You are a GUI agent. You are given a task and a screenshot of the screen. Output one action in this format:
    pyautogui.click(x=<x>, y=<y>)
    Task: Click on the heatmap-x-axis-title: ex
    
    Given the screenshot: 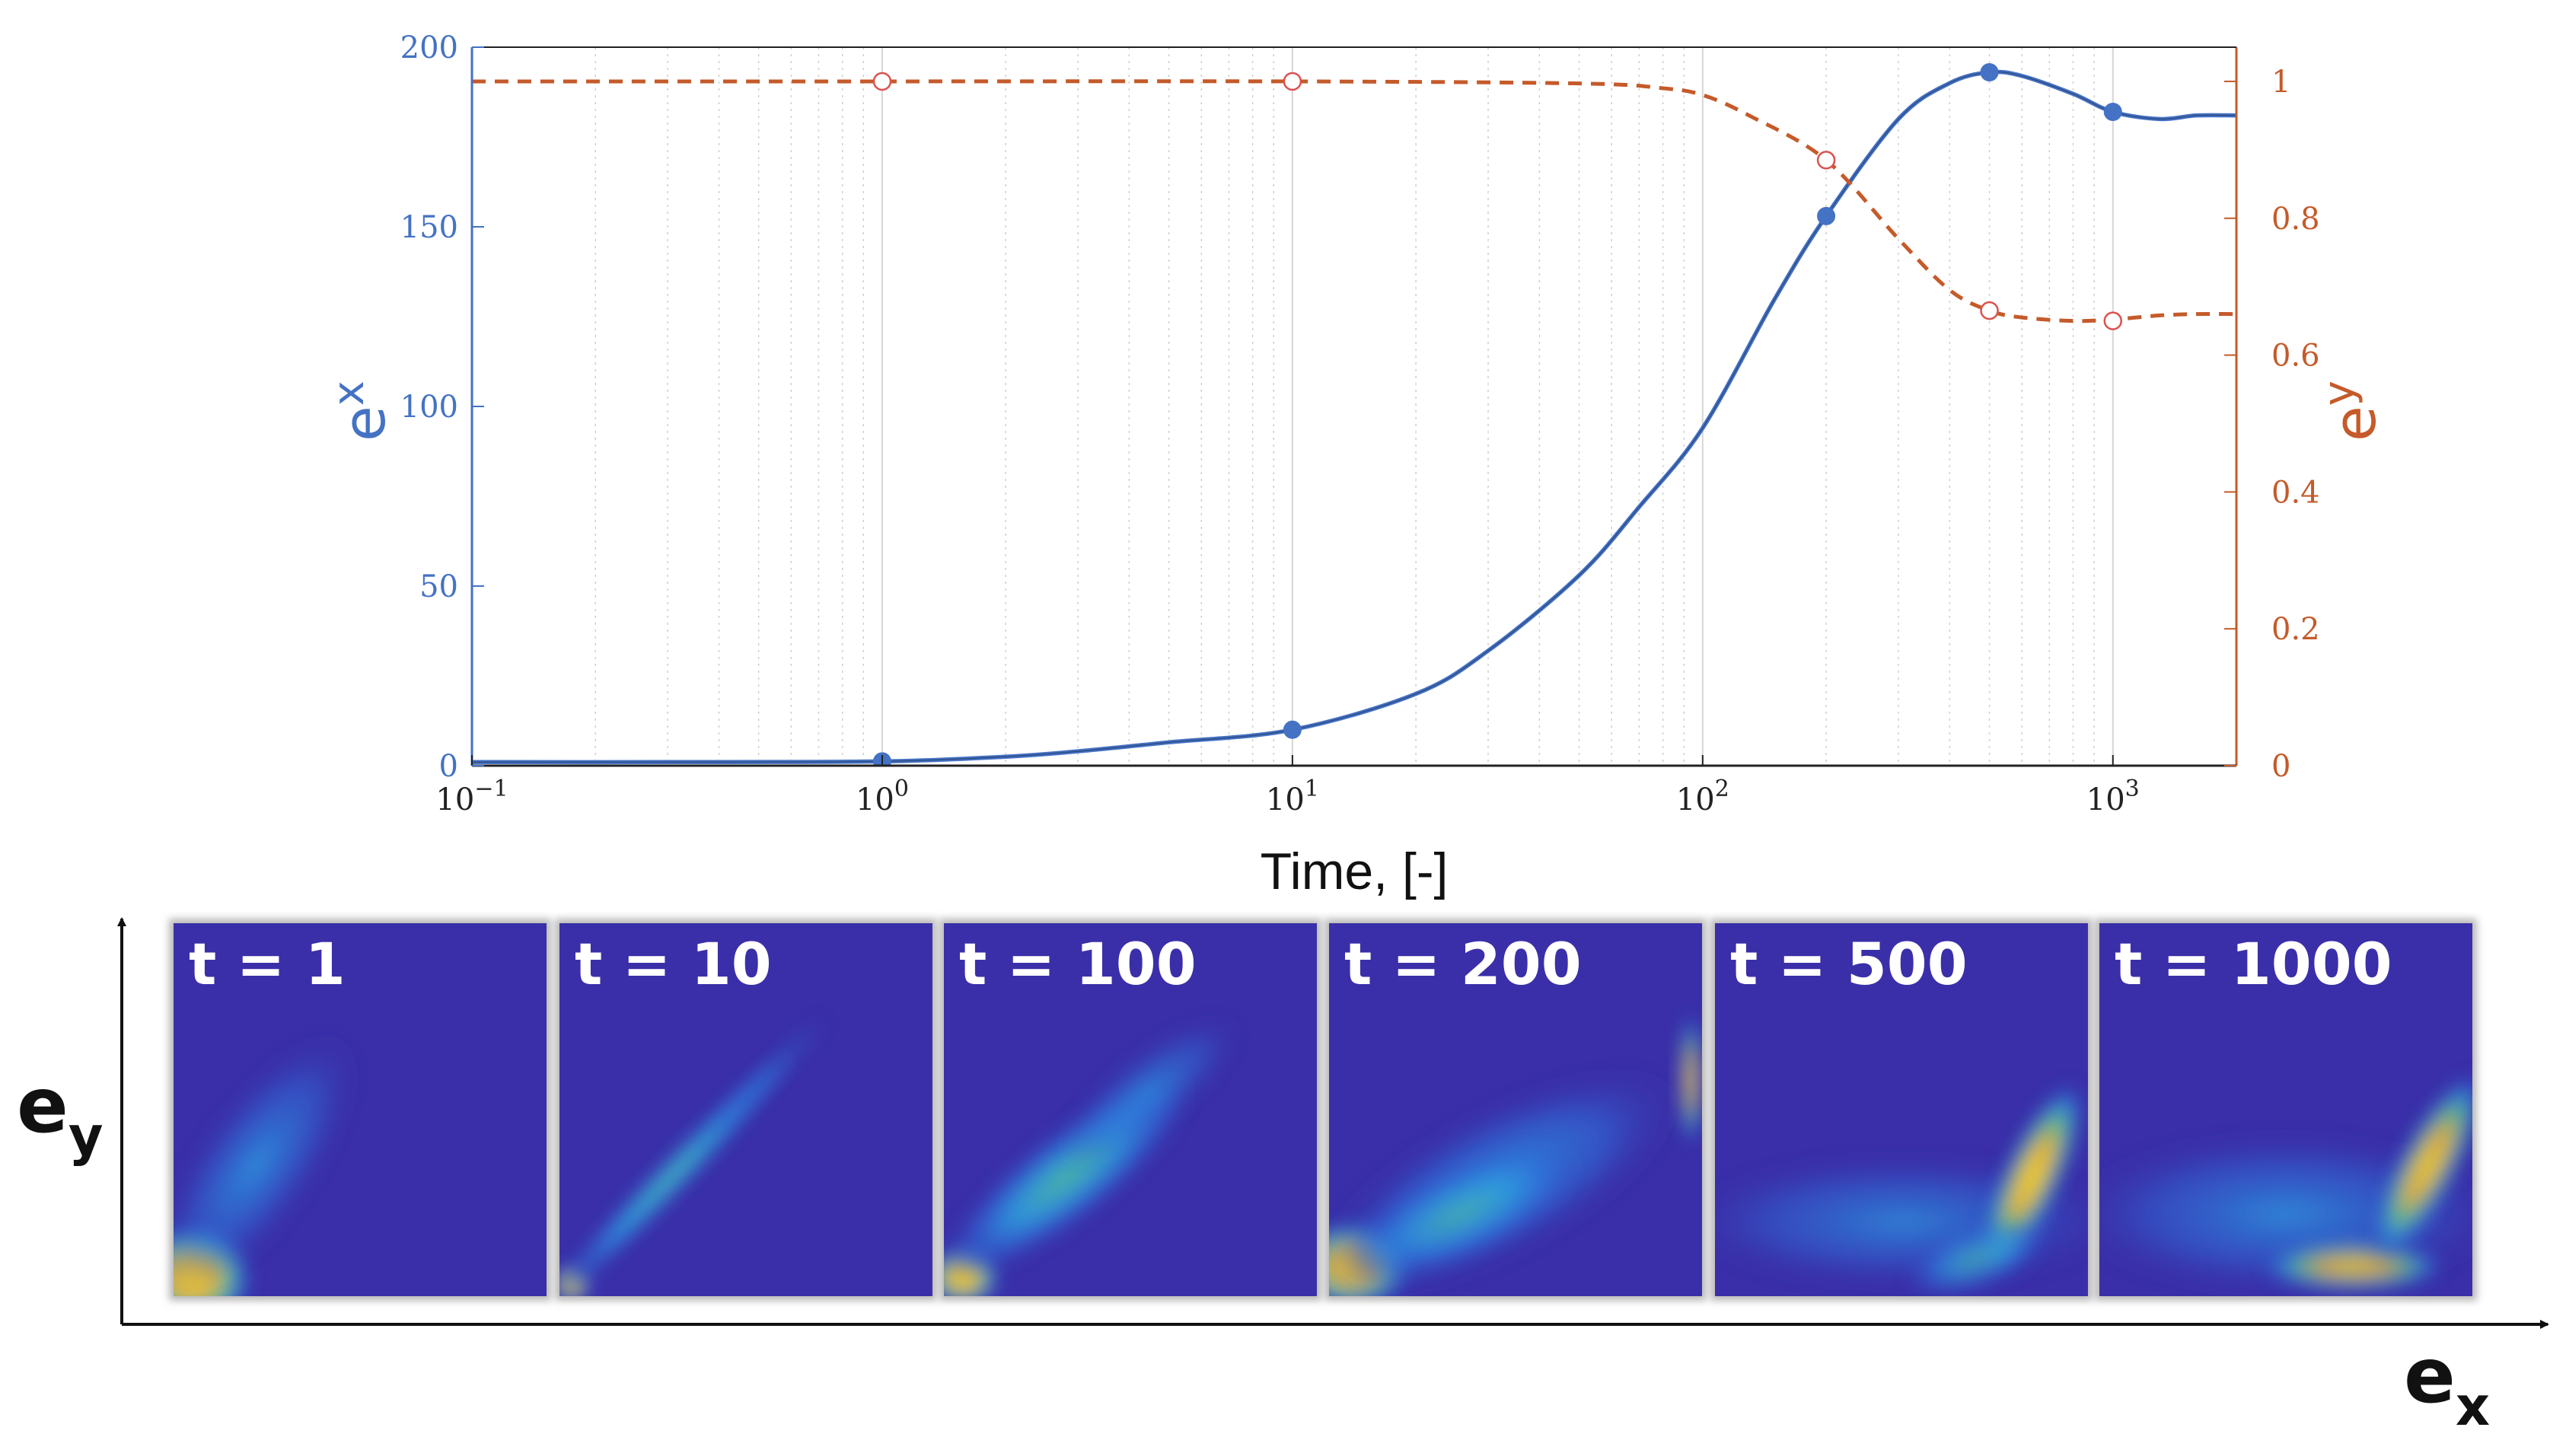 What is the action you would take?
    pyautogui.click(x=2447, y=1384)
    